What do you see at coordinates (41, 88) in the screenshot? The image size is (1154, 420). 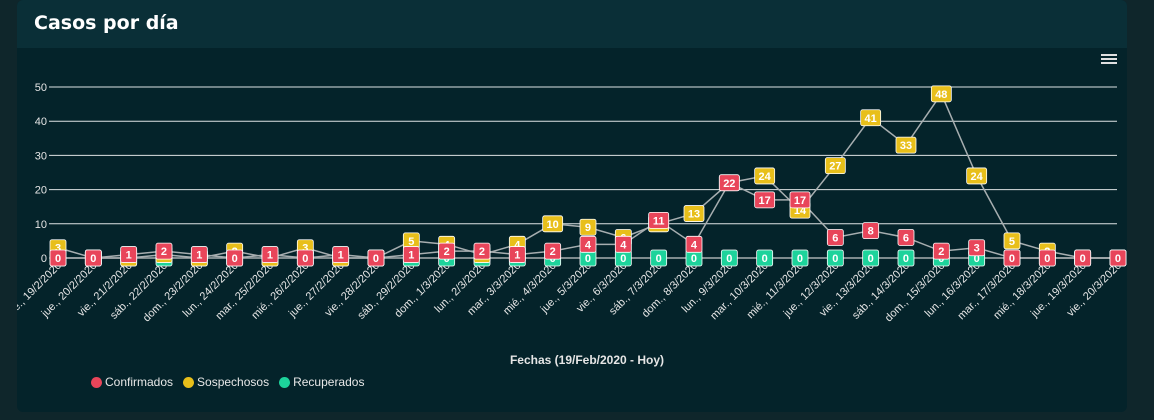 I see `y-tick-label: 50` at bounding box center [41, 88].